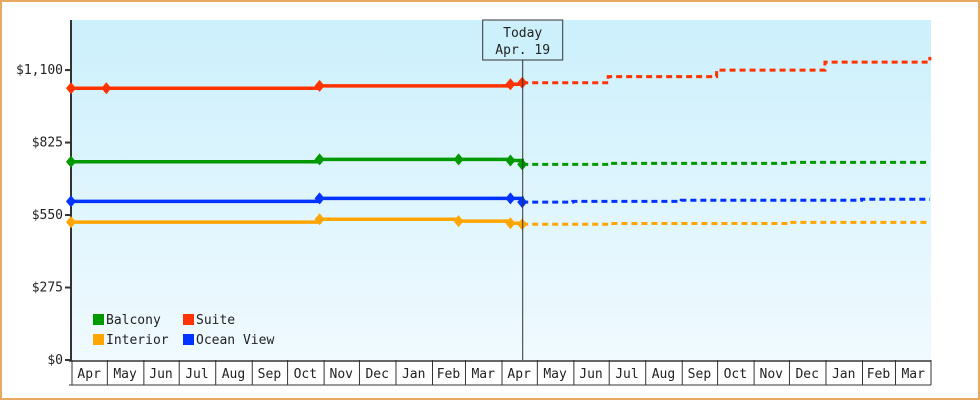  Describe the element at coordinates (235, 340) in the screenshot. I see `legend-label: Ocean View` at that location.